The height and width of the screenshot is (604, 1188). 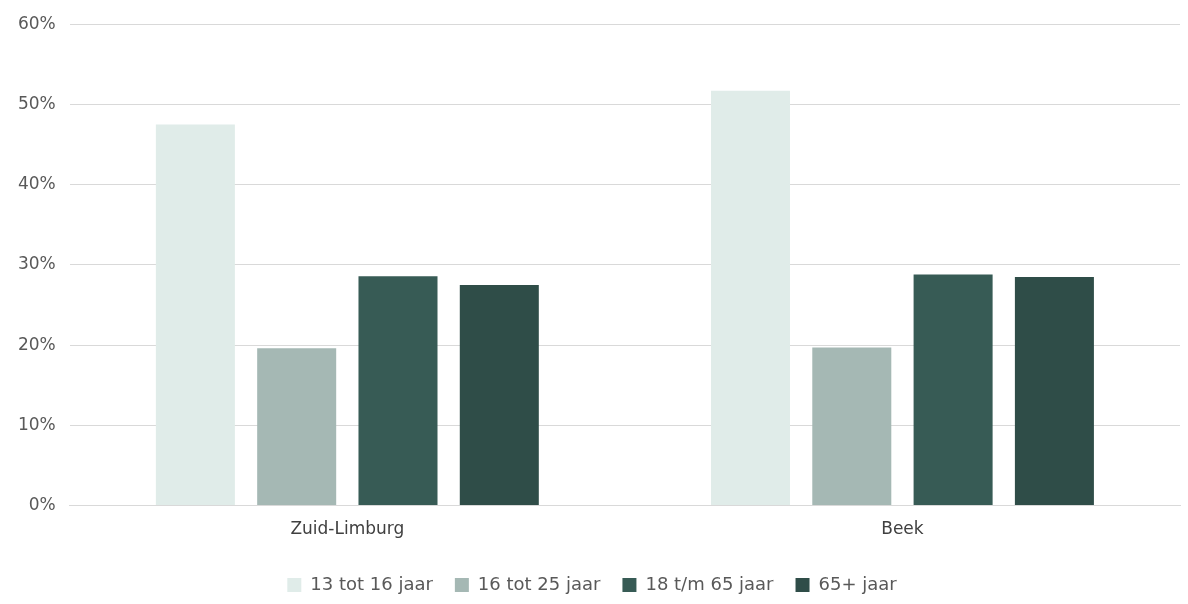 What do you see at coordinates (36, 22) in the screenshot?
I see `y-tick-label: 60%` at bounding box center [36, 22].